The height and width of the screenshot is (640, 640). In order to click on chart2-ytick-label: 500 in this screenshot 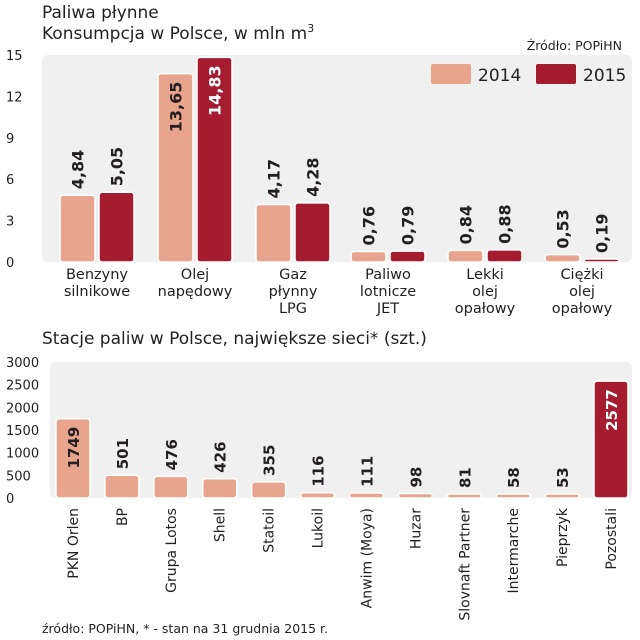, I will do `click(18, 476)`.